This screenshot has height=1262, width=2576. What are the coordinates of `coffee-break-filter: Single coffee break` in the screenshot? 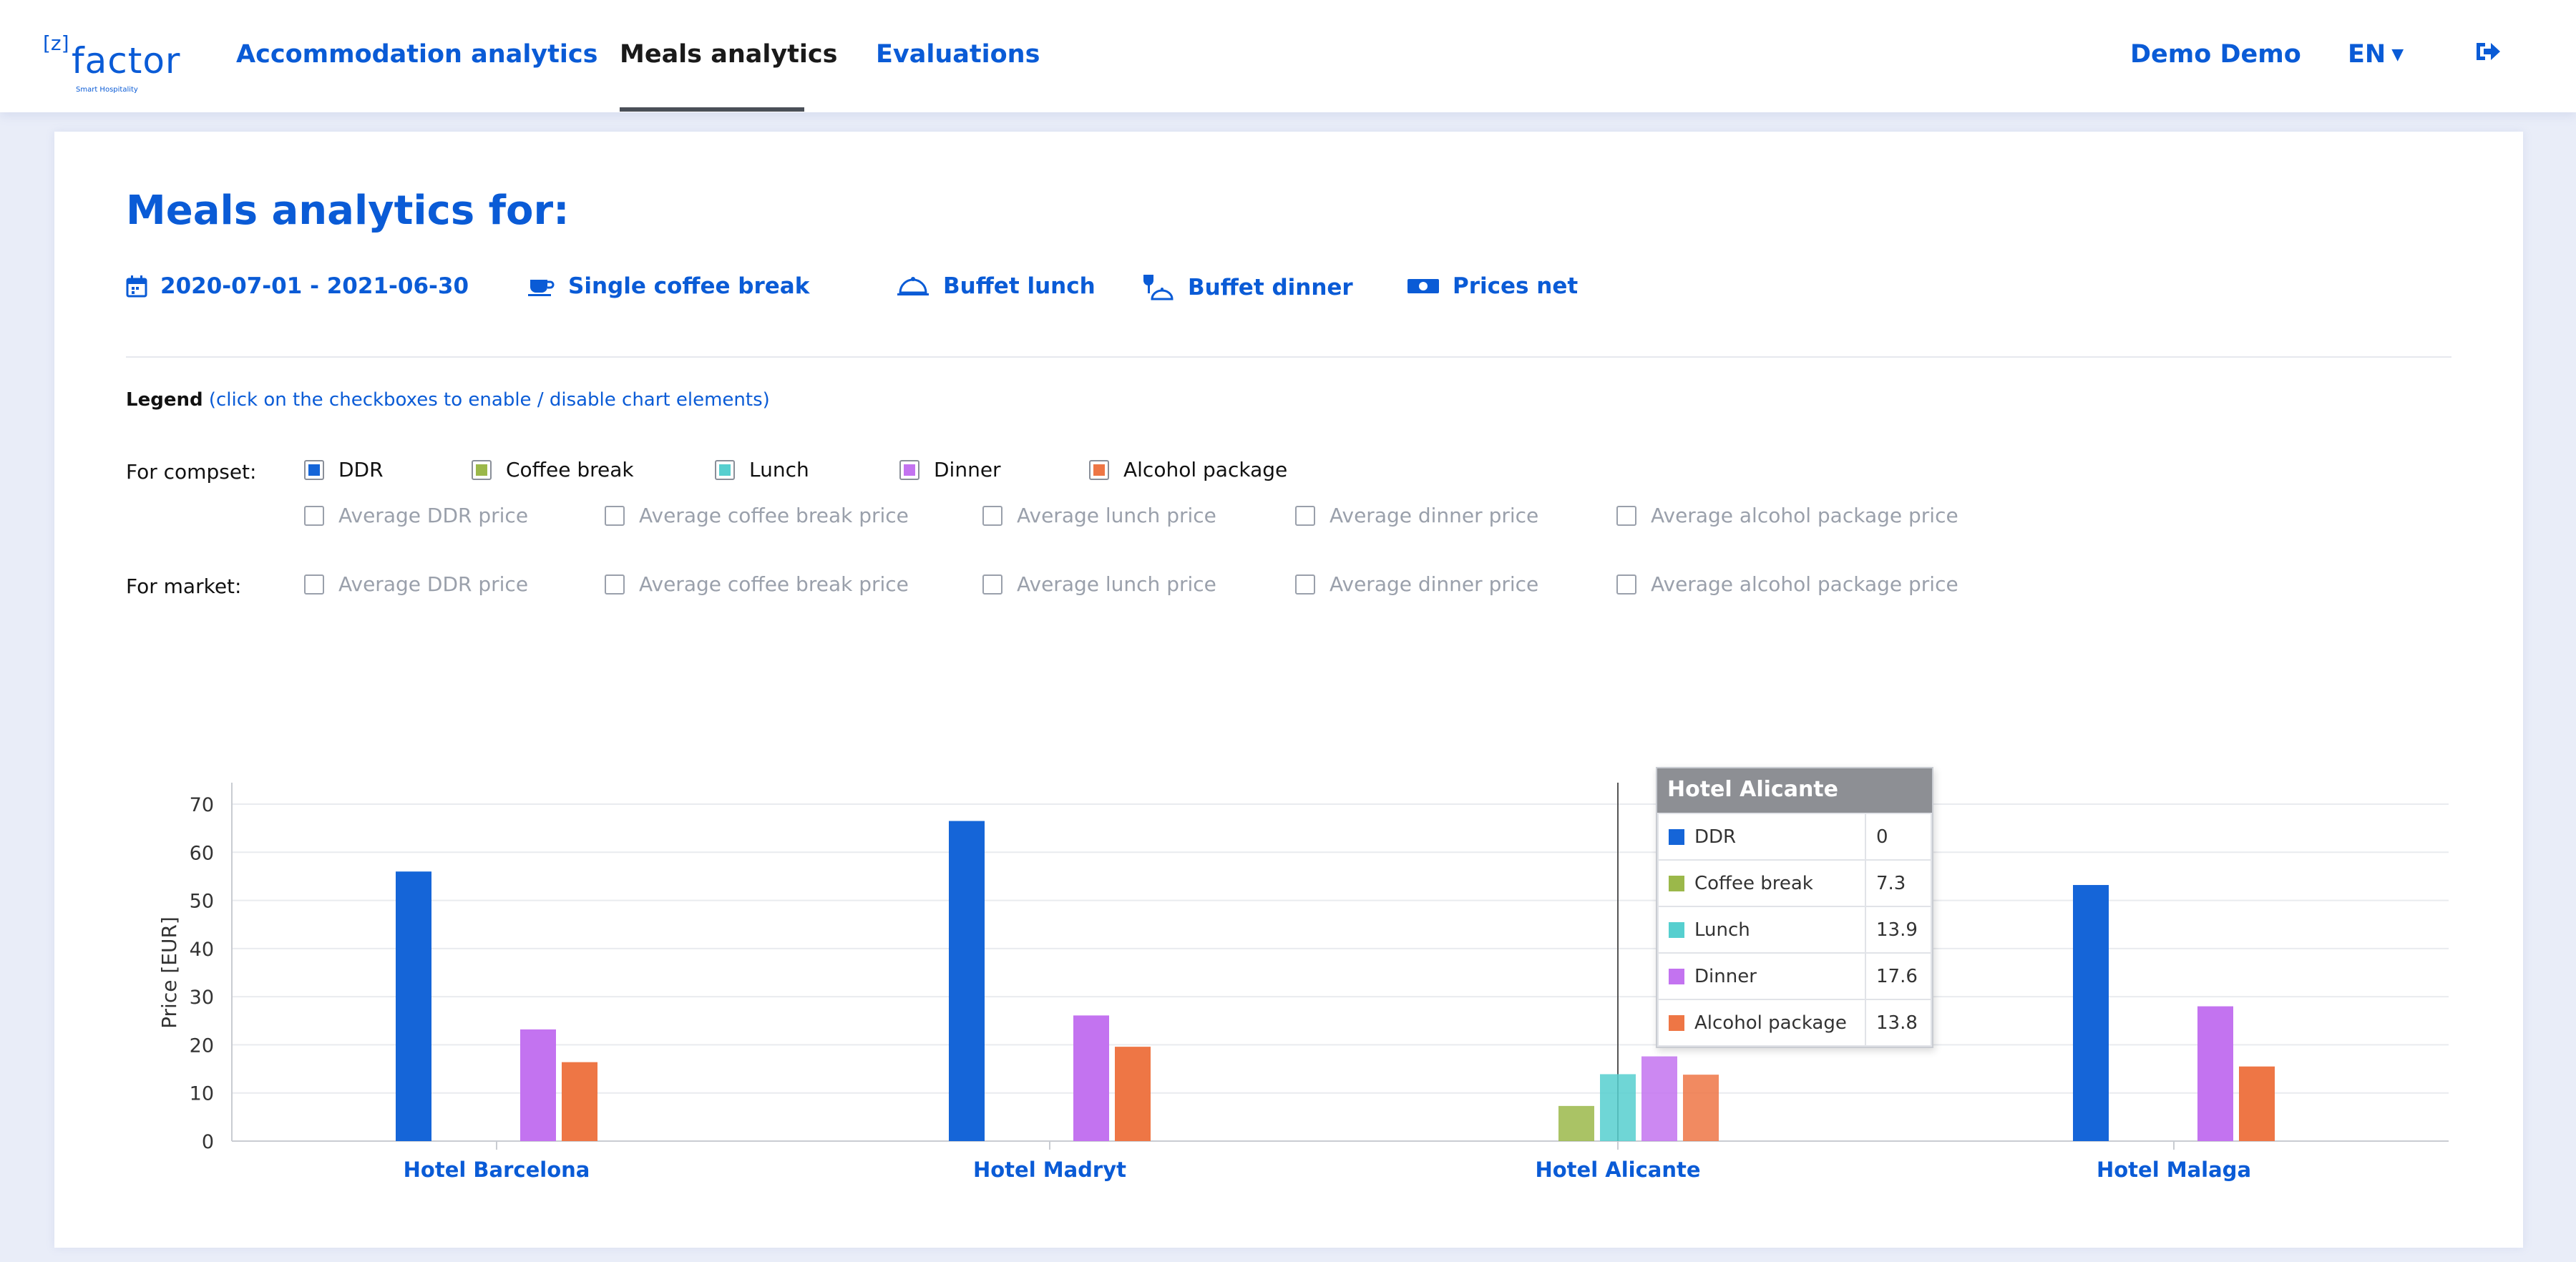 It's located at (668, 286).